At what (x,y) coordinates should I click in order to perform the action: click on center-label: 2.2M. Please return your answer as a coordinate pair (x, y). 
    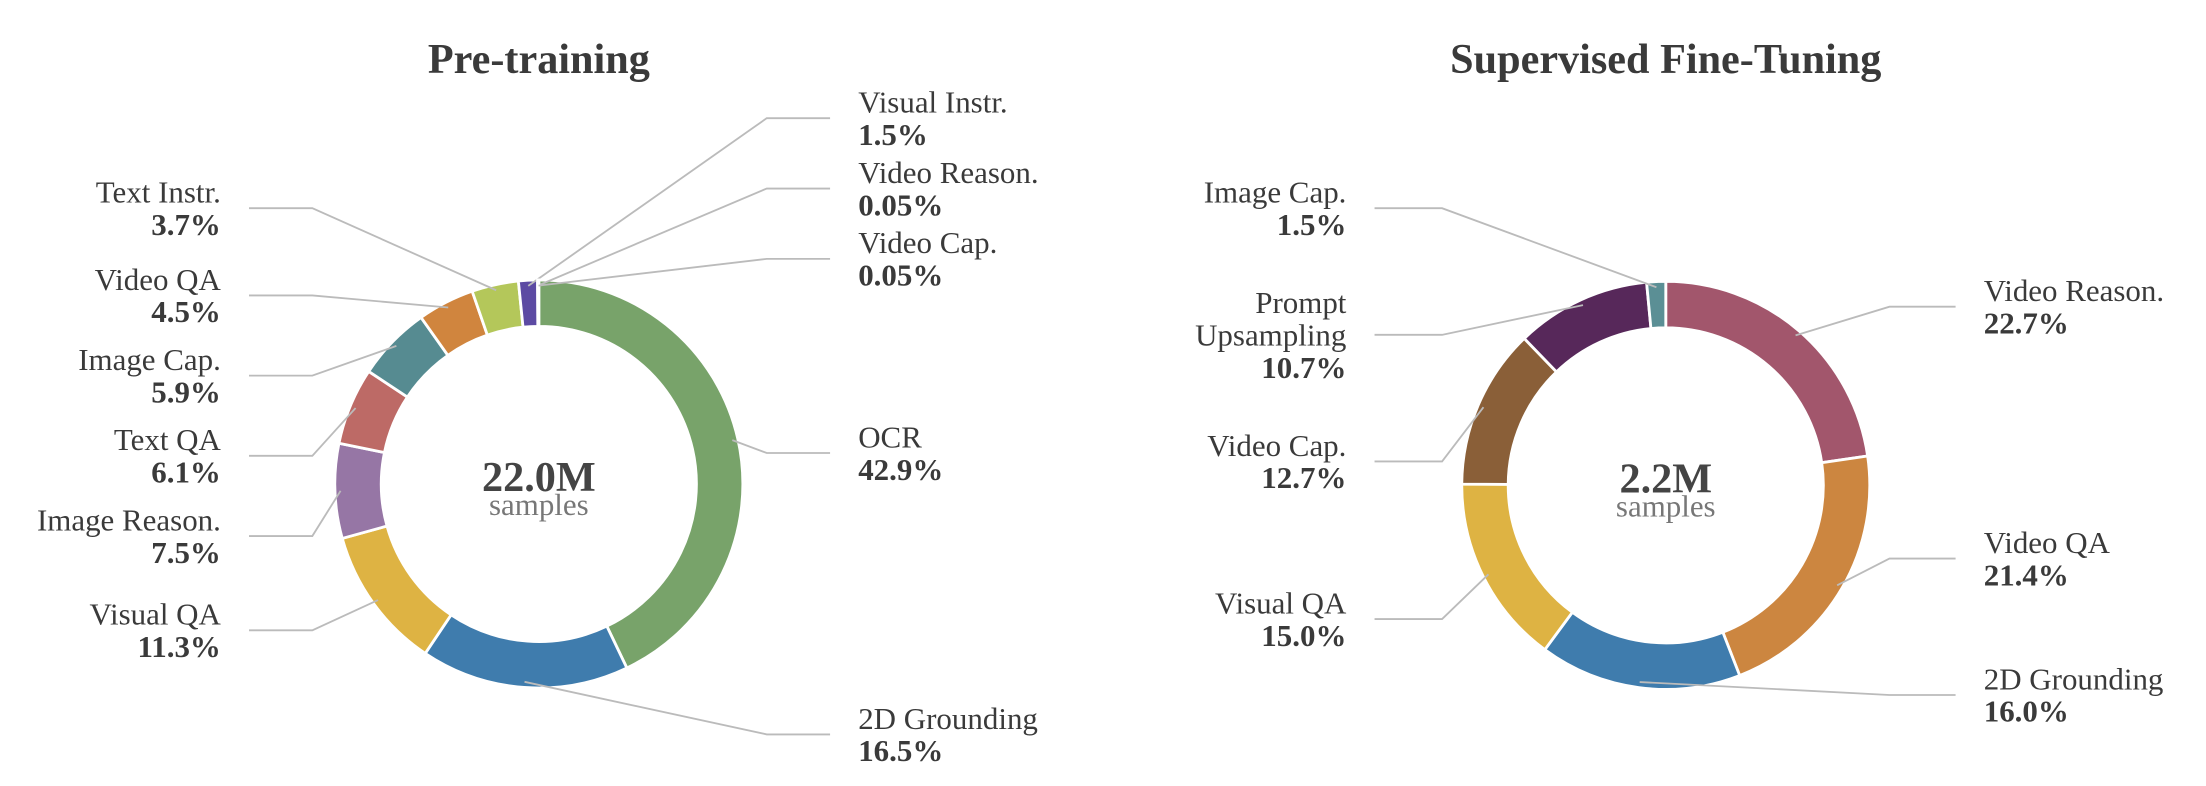
    Looking at the image, I should click on (1665, 478).